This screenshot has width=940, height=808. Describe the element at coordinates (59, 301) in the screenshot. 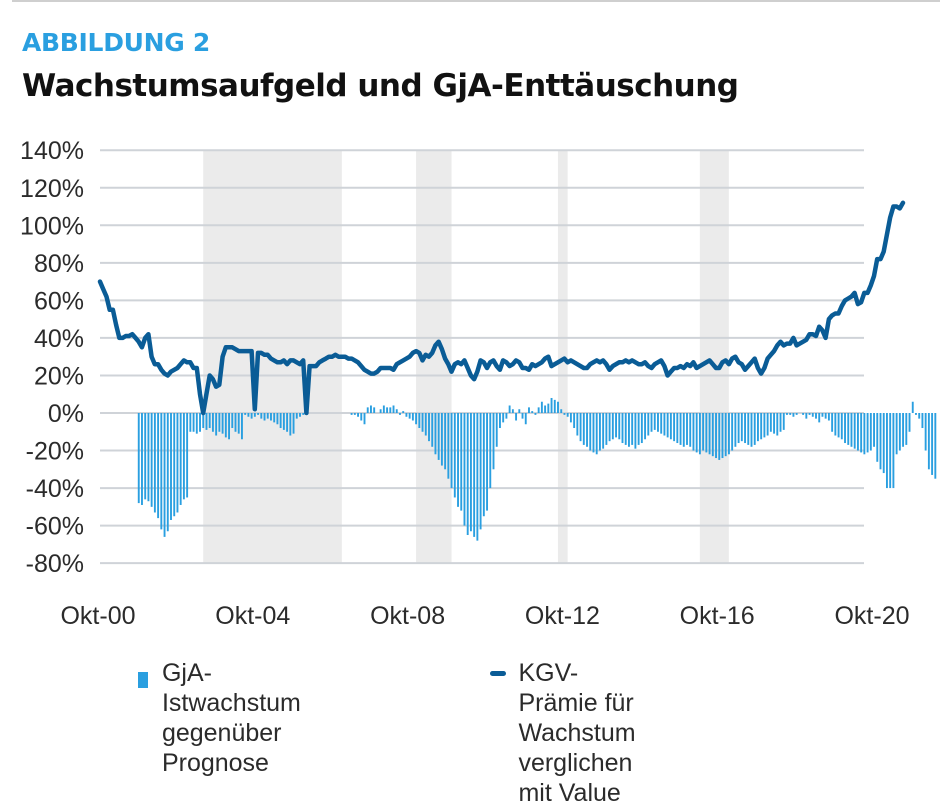

I see `y-tick-label: 60%` at that location.